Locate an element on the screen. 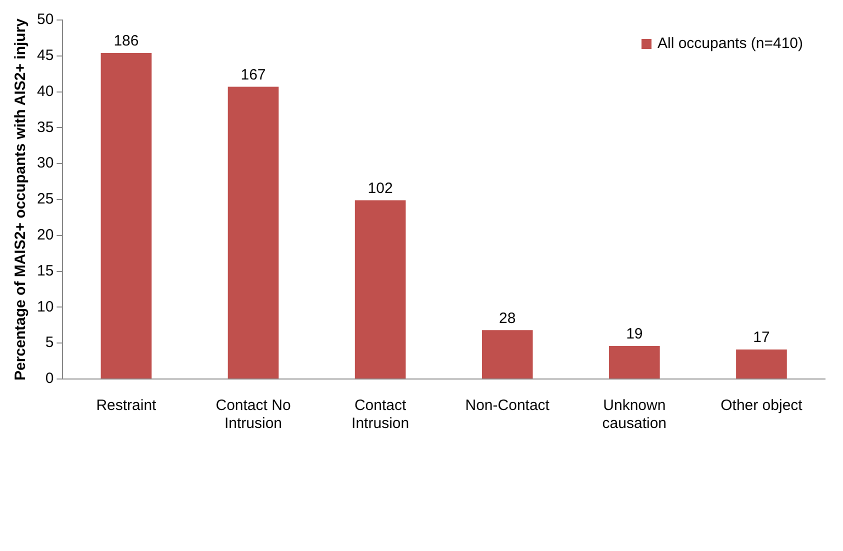 Image resolution: width=843 pixels, height=551 pixels. x-tick-label: Unknown causation is located at coordinates (634, 414).